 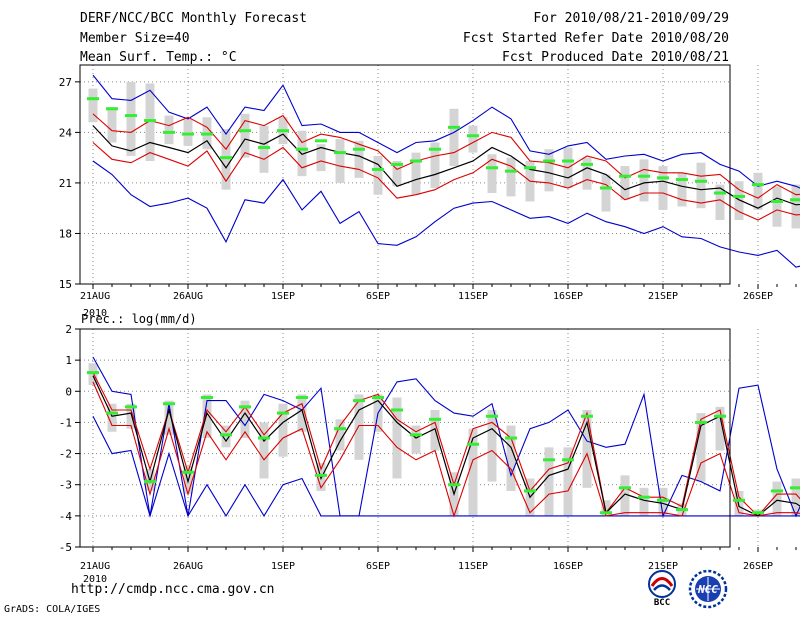 What do you see at coordinates (68, 391) in the screenshot?
I see `y-tick-label: 0` at bounding box center [68, 391].